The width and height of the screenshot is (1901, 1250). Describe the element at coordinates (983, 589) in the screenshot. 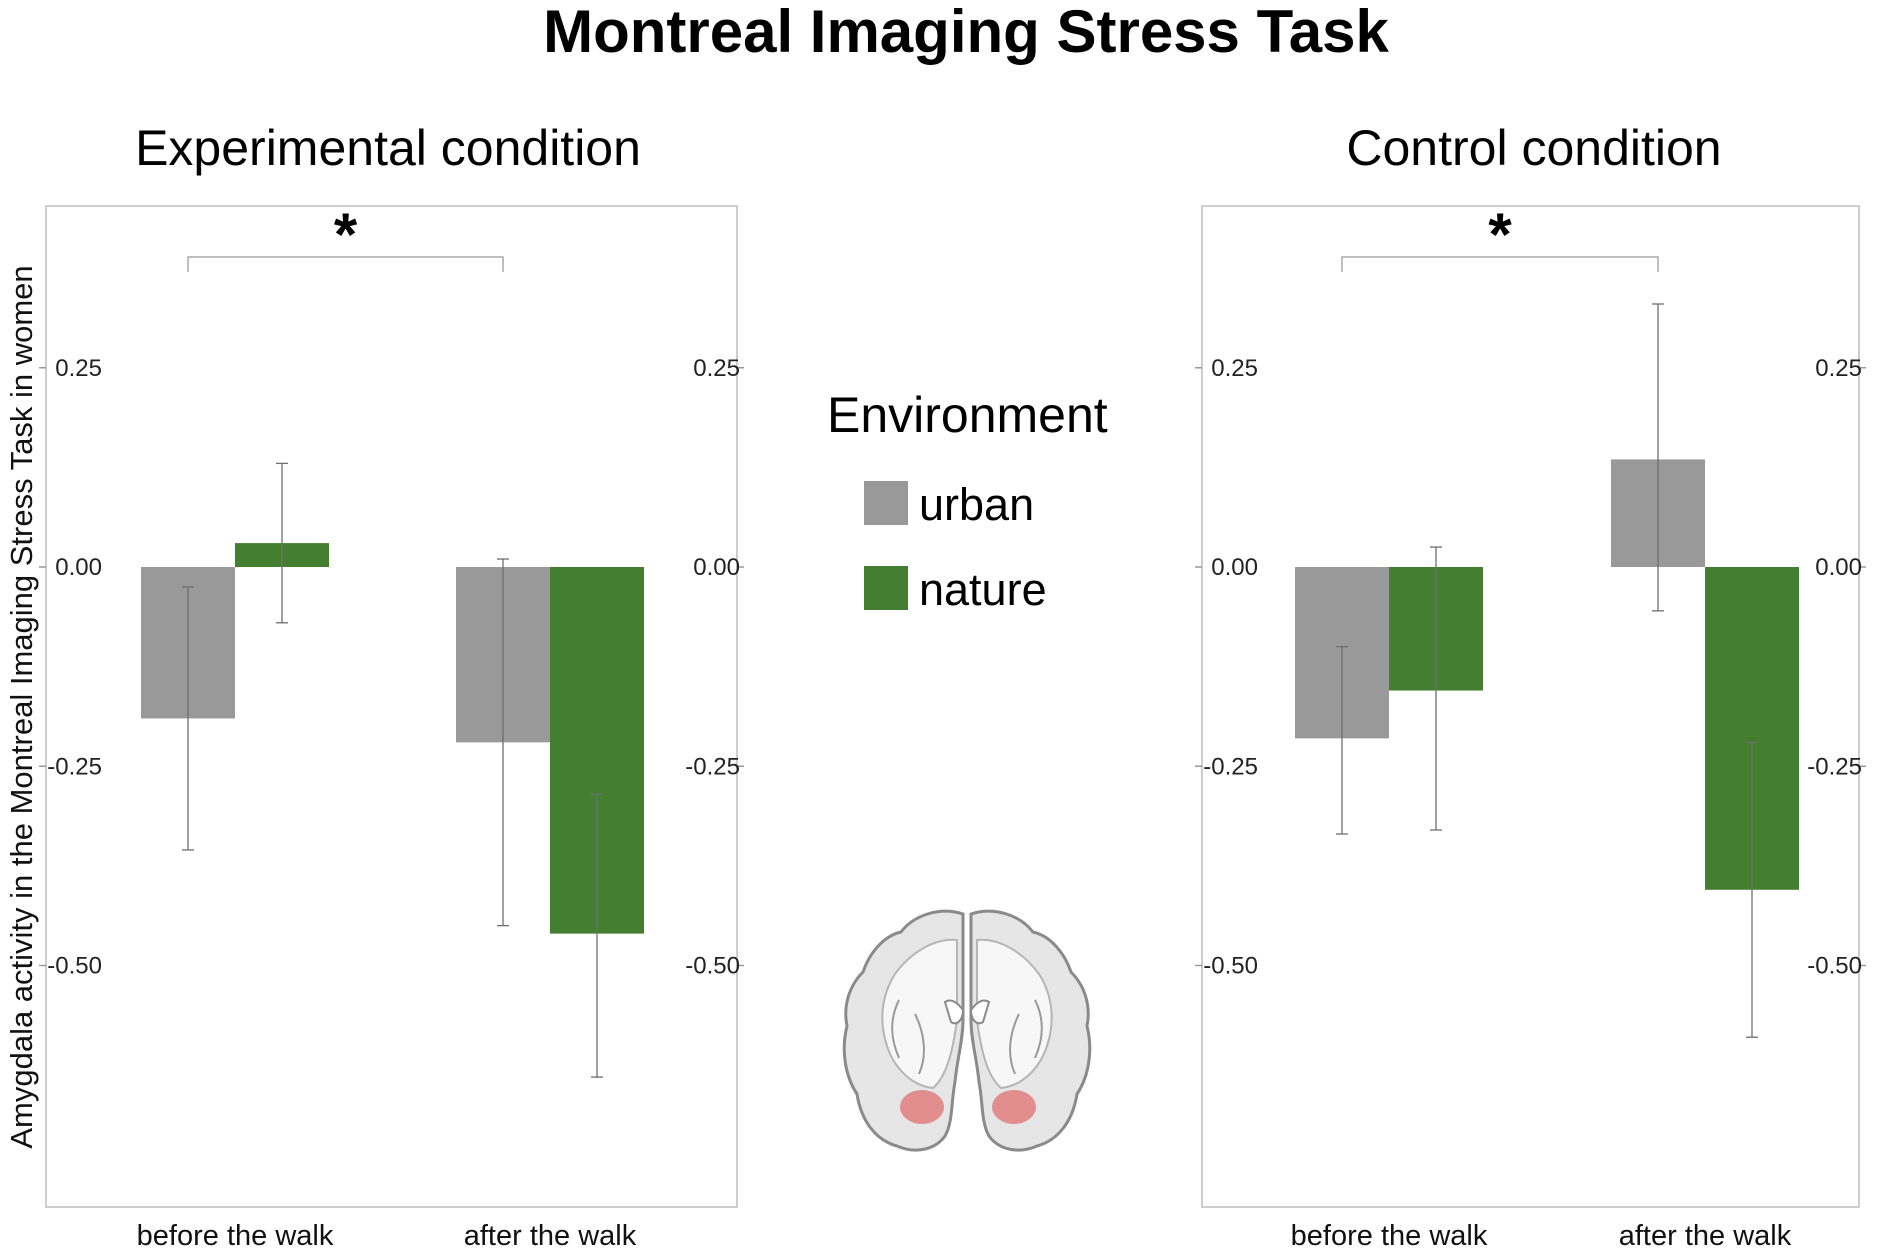

I see `legend-label-nature: nature` at that location.